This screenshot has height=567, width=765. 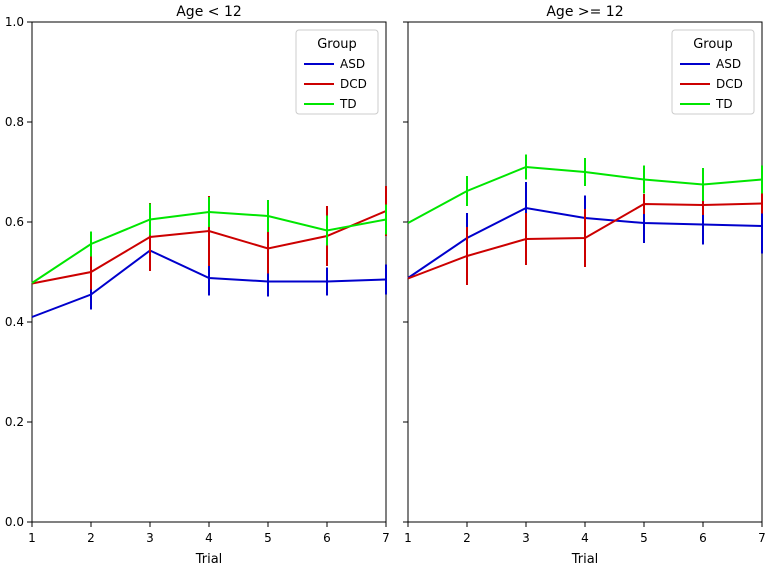 I want to click on chart-title: Age >= 12, so click(x=584, y=12).